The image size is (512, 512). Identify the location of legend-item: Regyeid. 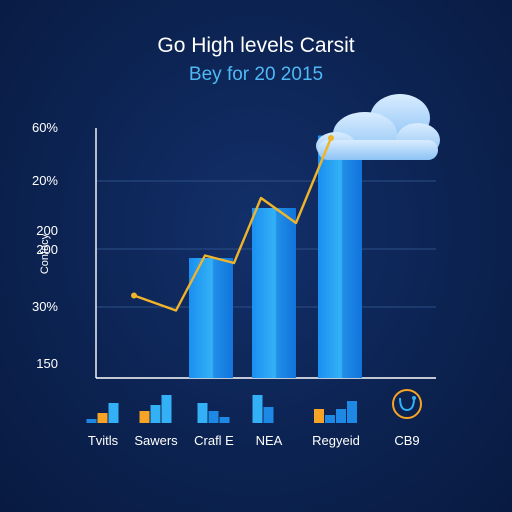
(336, 424).